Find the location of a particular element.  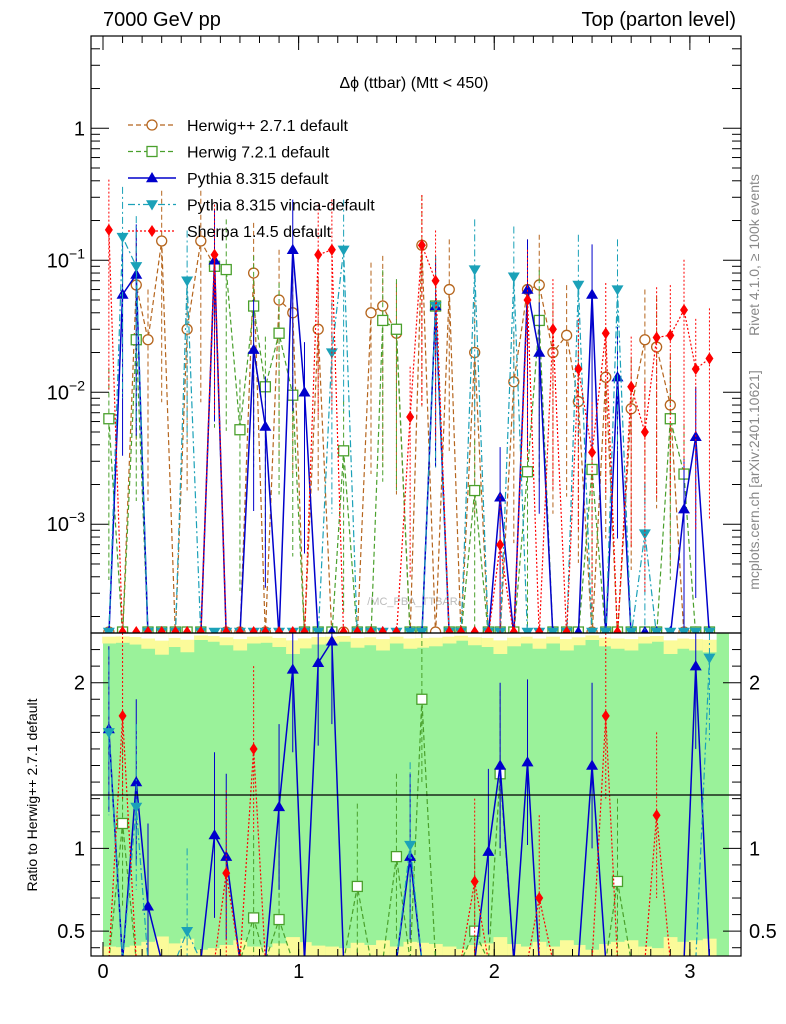

chart-title: Δϕ (ttbar) (Mtt < 450) is located at coordinates (413, 83).